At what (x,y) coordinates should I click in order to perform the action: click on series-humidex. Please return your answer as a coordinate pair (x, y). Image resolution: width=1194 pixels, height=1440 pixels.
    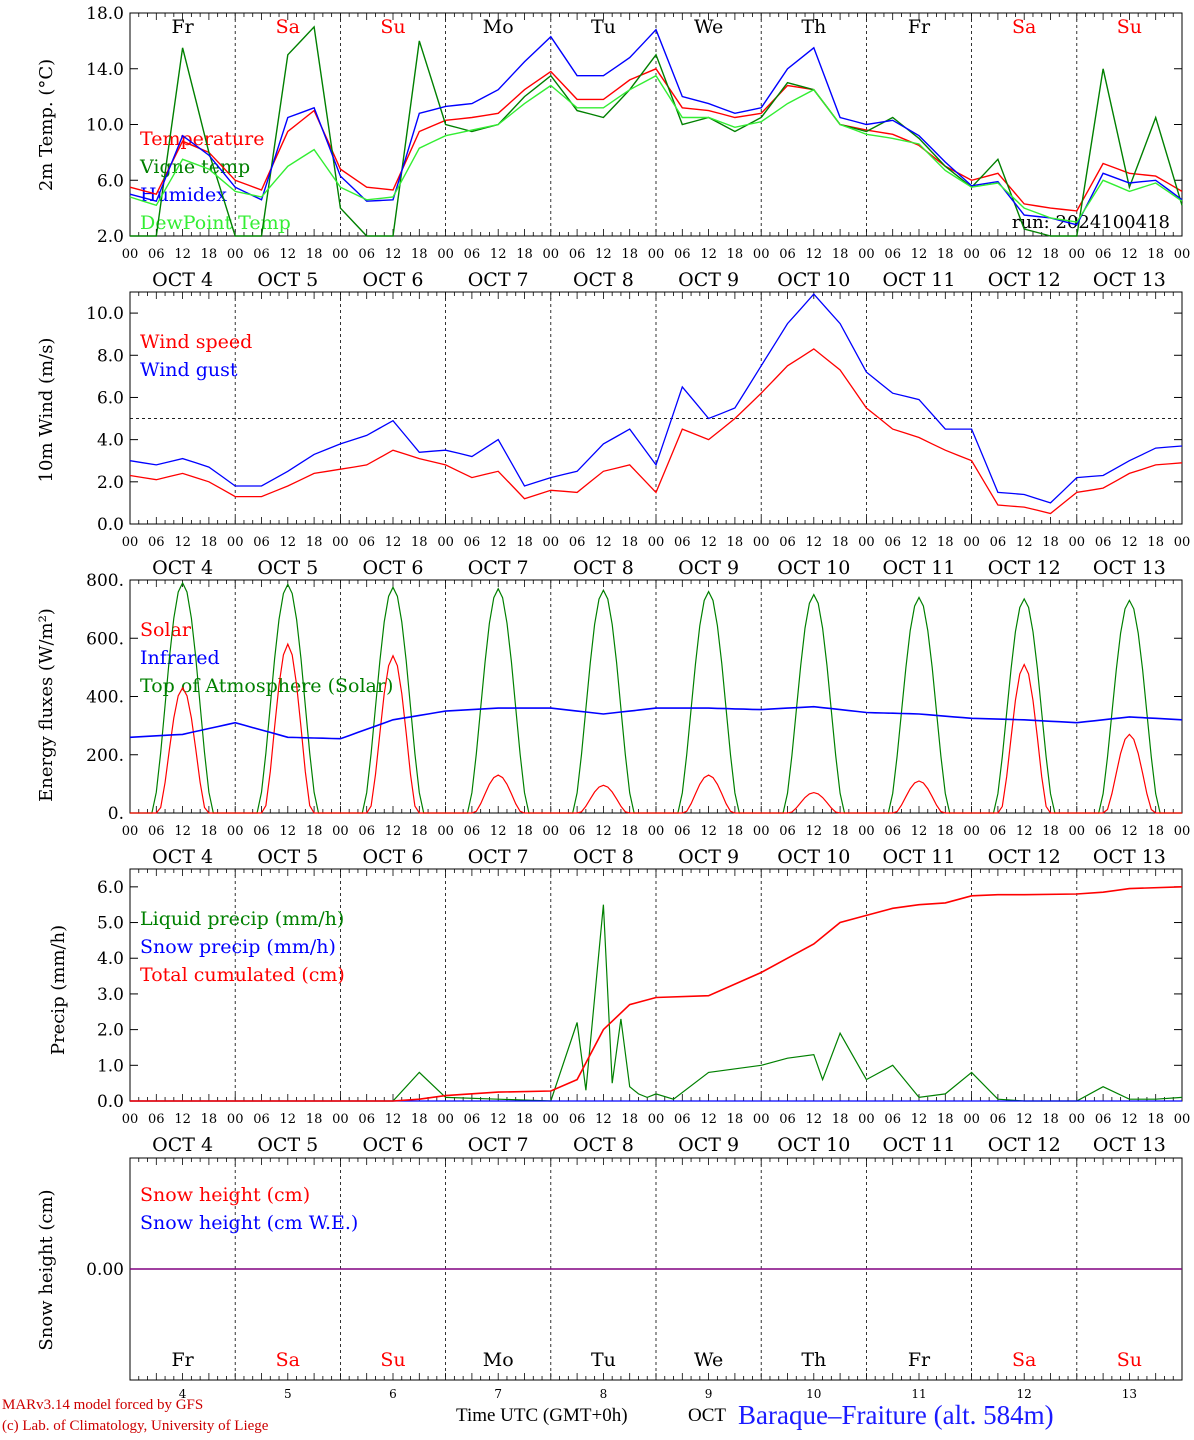
    Looking at the image, I should click on (656, 127).